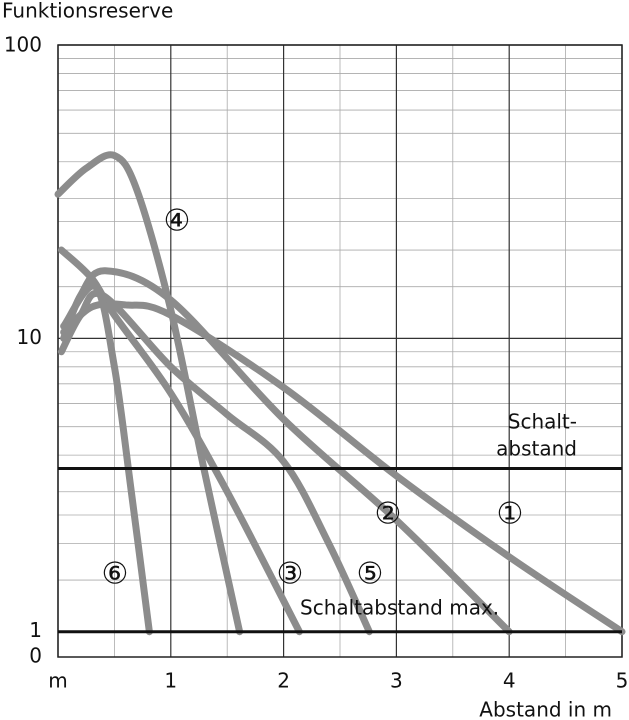 The height and width of the screenshot is (720, 629). I want to click on curve-label: ⑤, so click(370, 574).